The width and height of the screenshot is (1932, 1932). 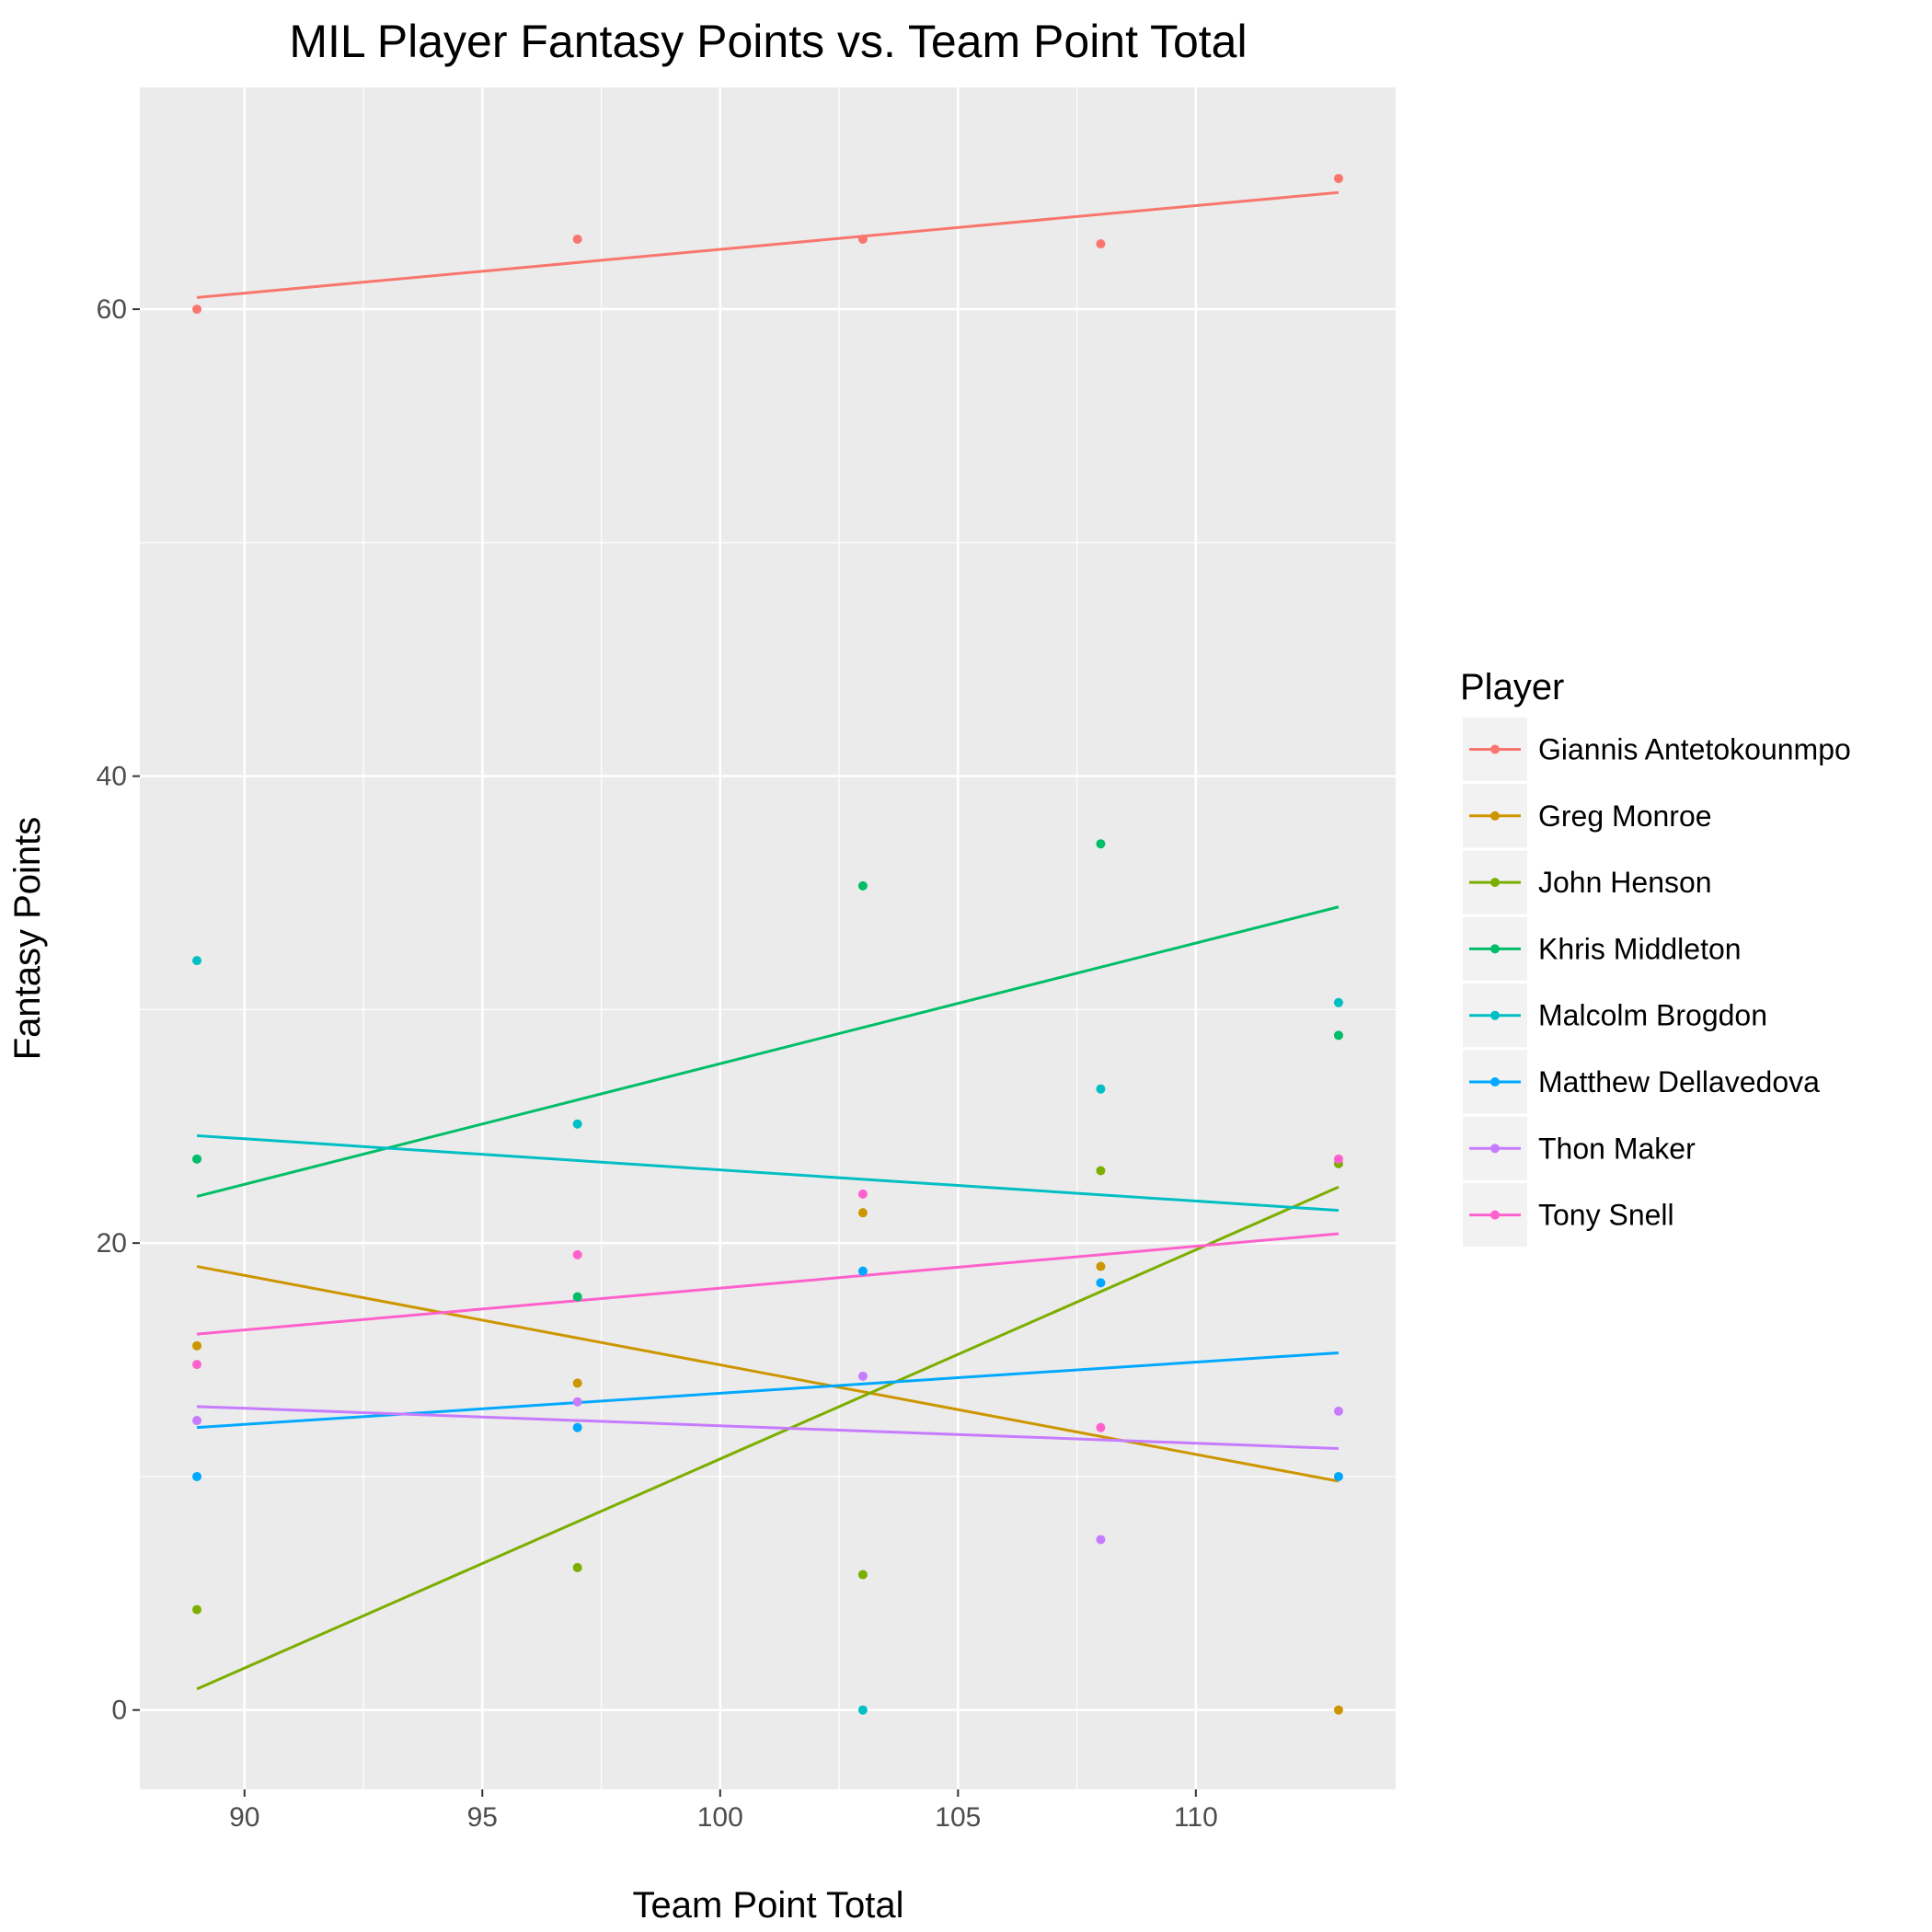 I want to click on legend-label: Giannis Antetokounmpo, so click(x=1694, y=749).